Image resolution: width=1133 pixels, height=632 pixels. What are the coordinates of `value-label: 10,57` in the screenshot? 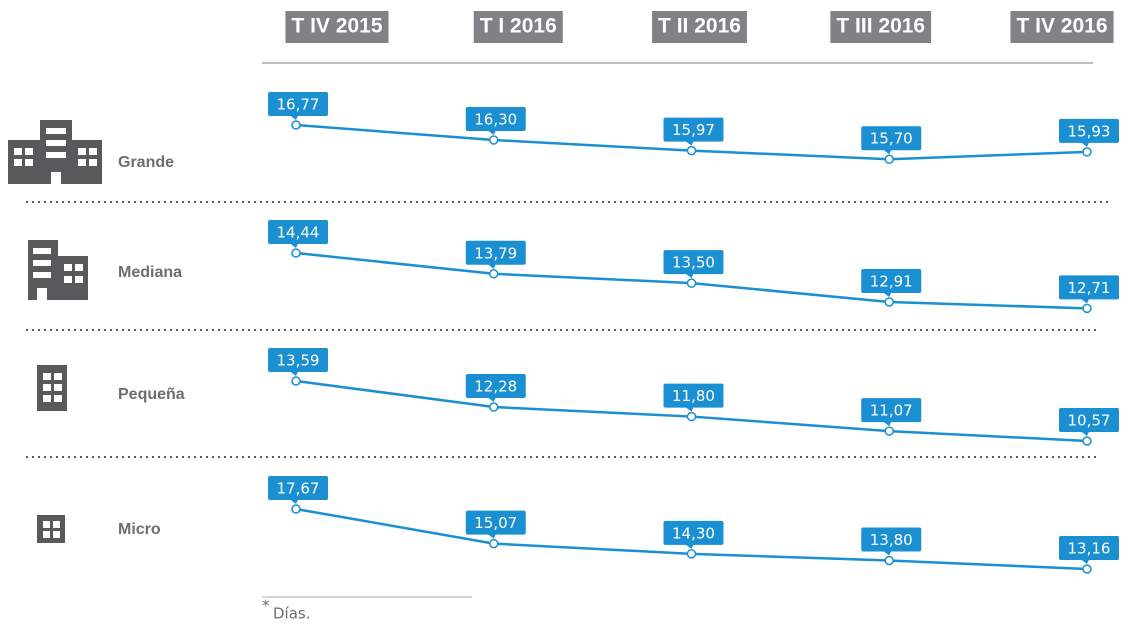 It's located at (1089, 421).